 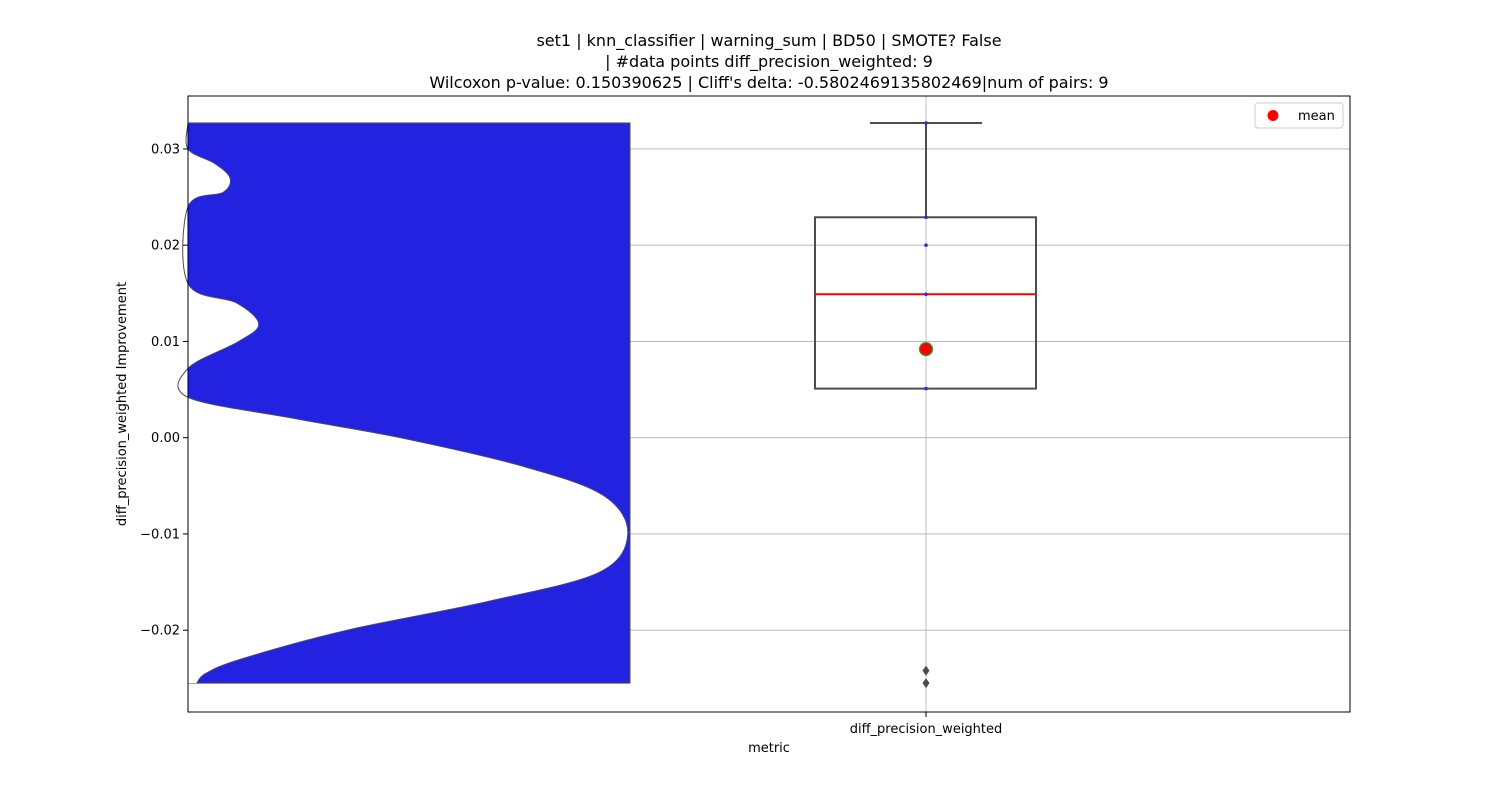 I want to click on y-tick-label-5: 0.03, so click(x=165, y=149).